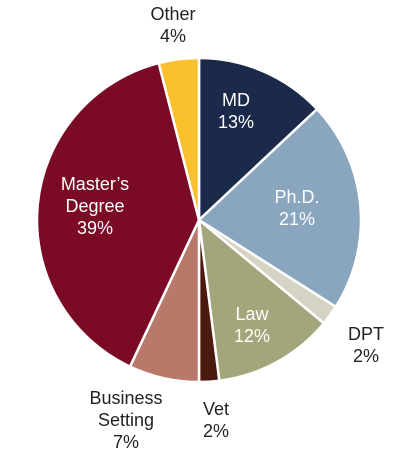  Describe the element at coordinates (296, 208) in the screenshot. I see `pie-label-ph-d: Ph.D. 21%` at that location.